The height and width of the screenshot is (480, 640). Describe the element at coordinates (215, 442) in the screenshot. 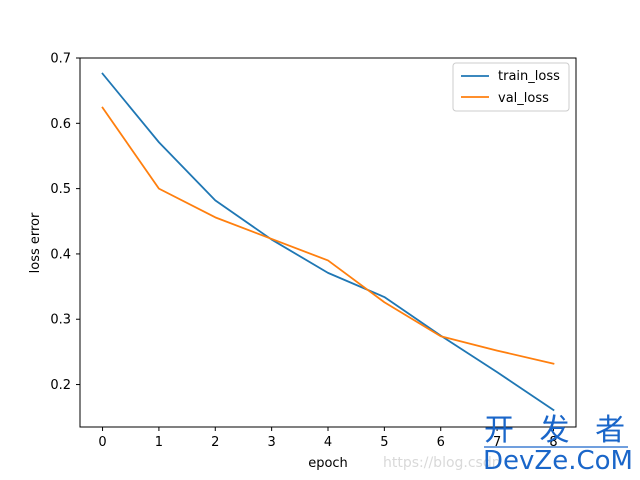

I see `x-tick-label: 2` at that location.